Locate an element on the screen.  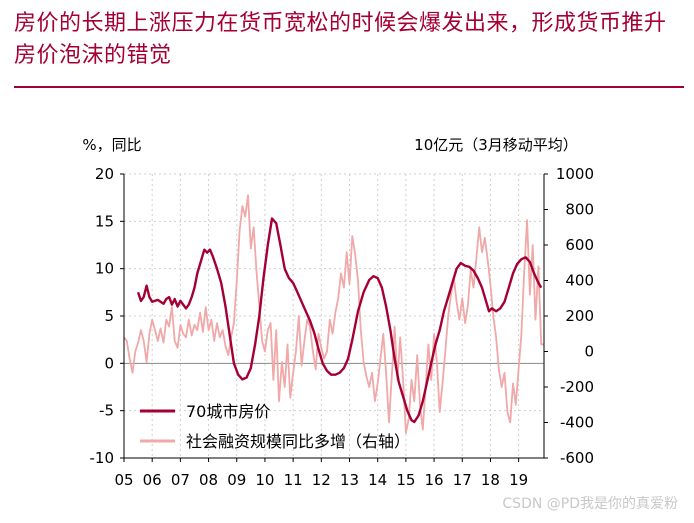
left-tick-label: 10 is located at coordinates (104, 269).